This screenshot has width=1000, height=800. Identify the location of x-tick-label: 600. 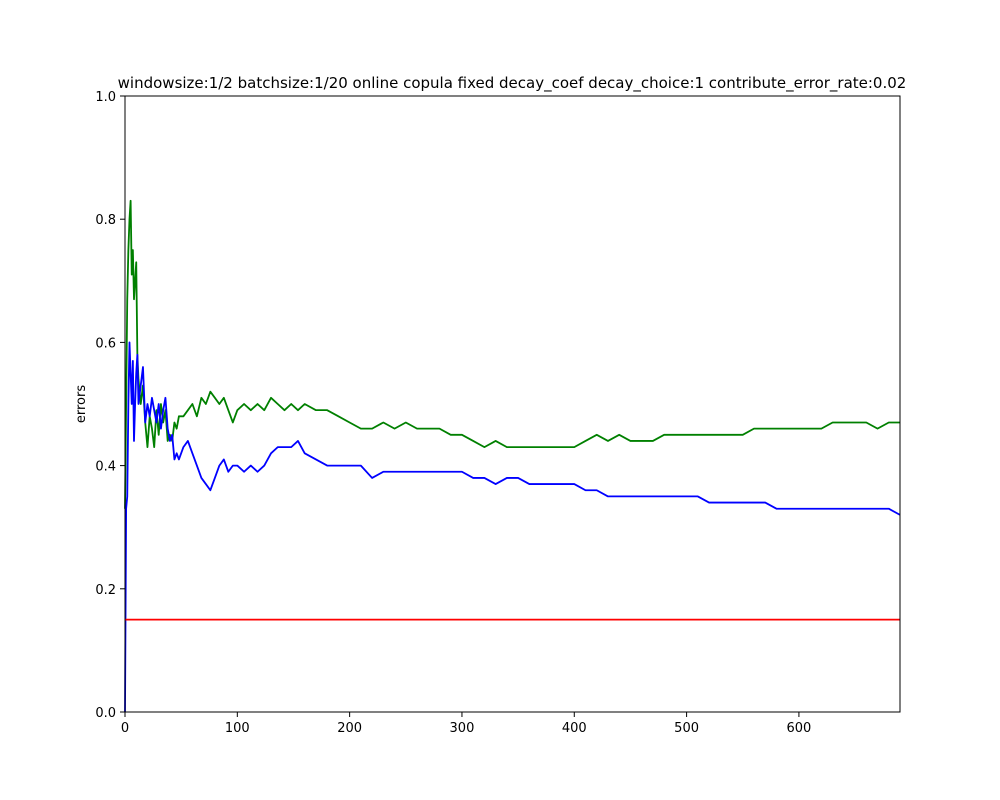
(798, 728).